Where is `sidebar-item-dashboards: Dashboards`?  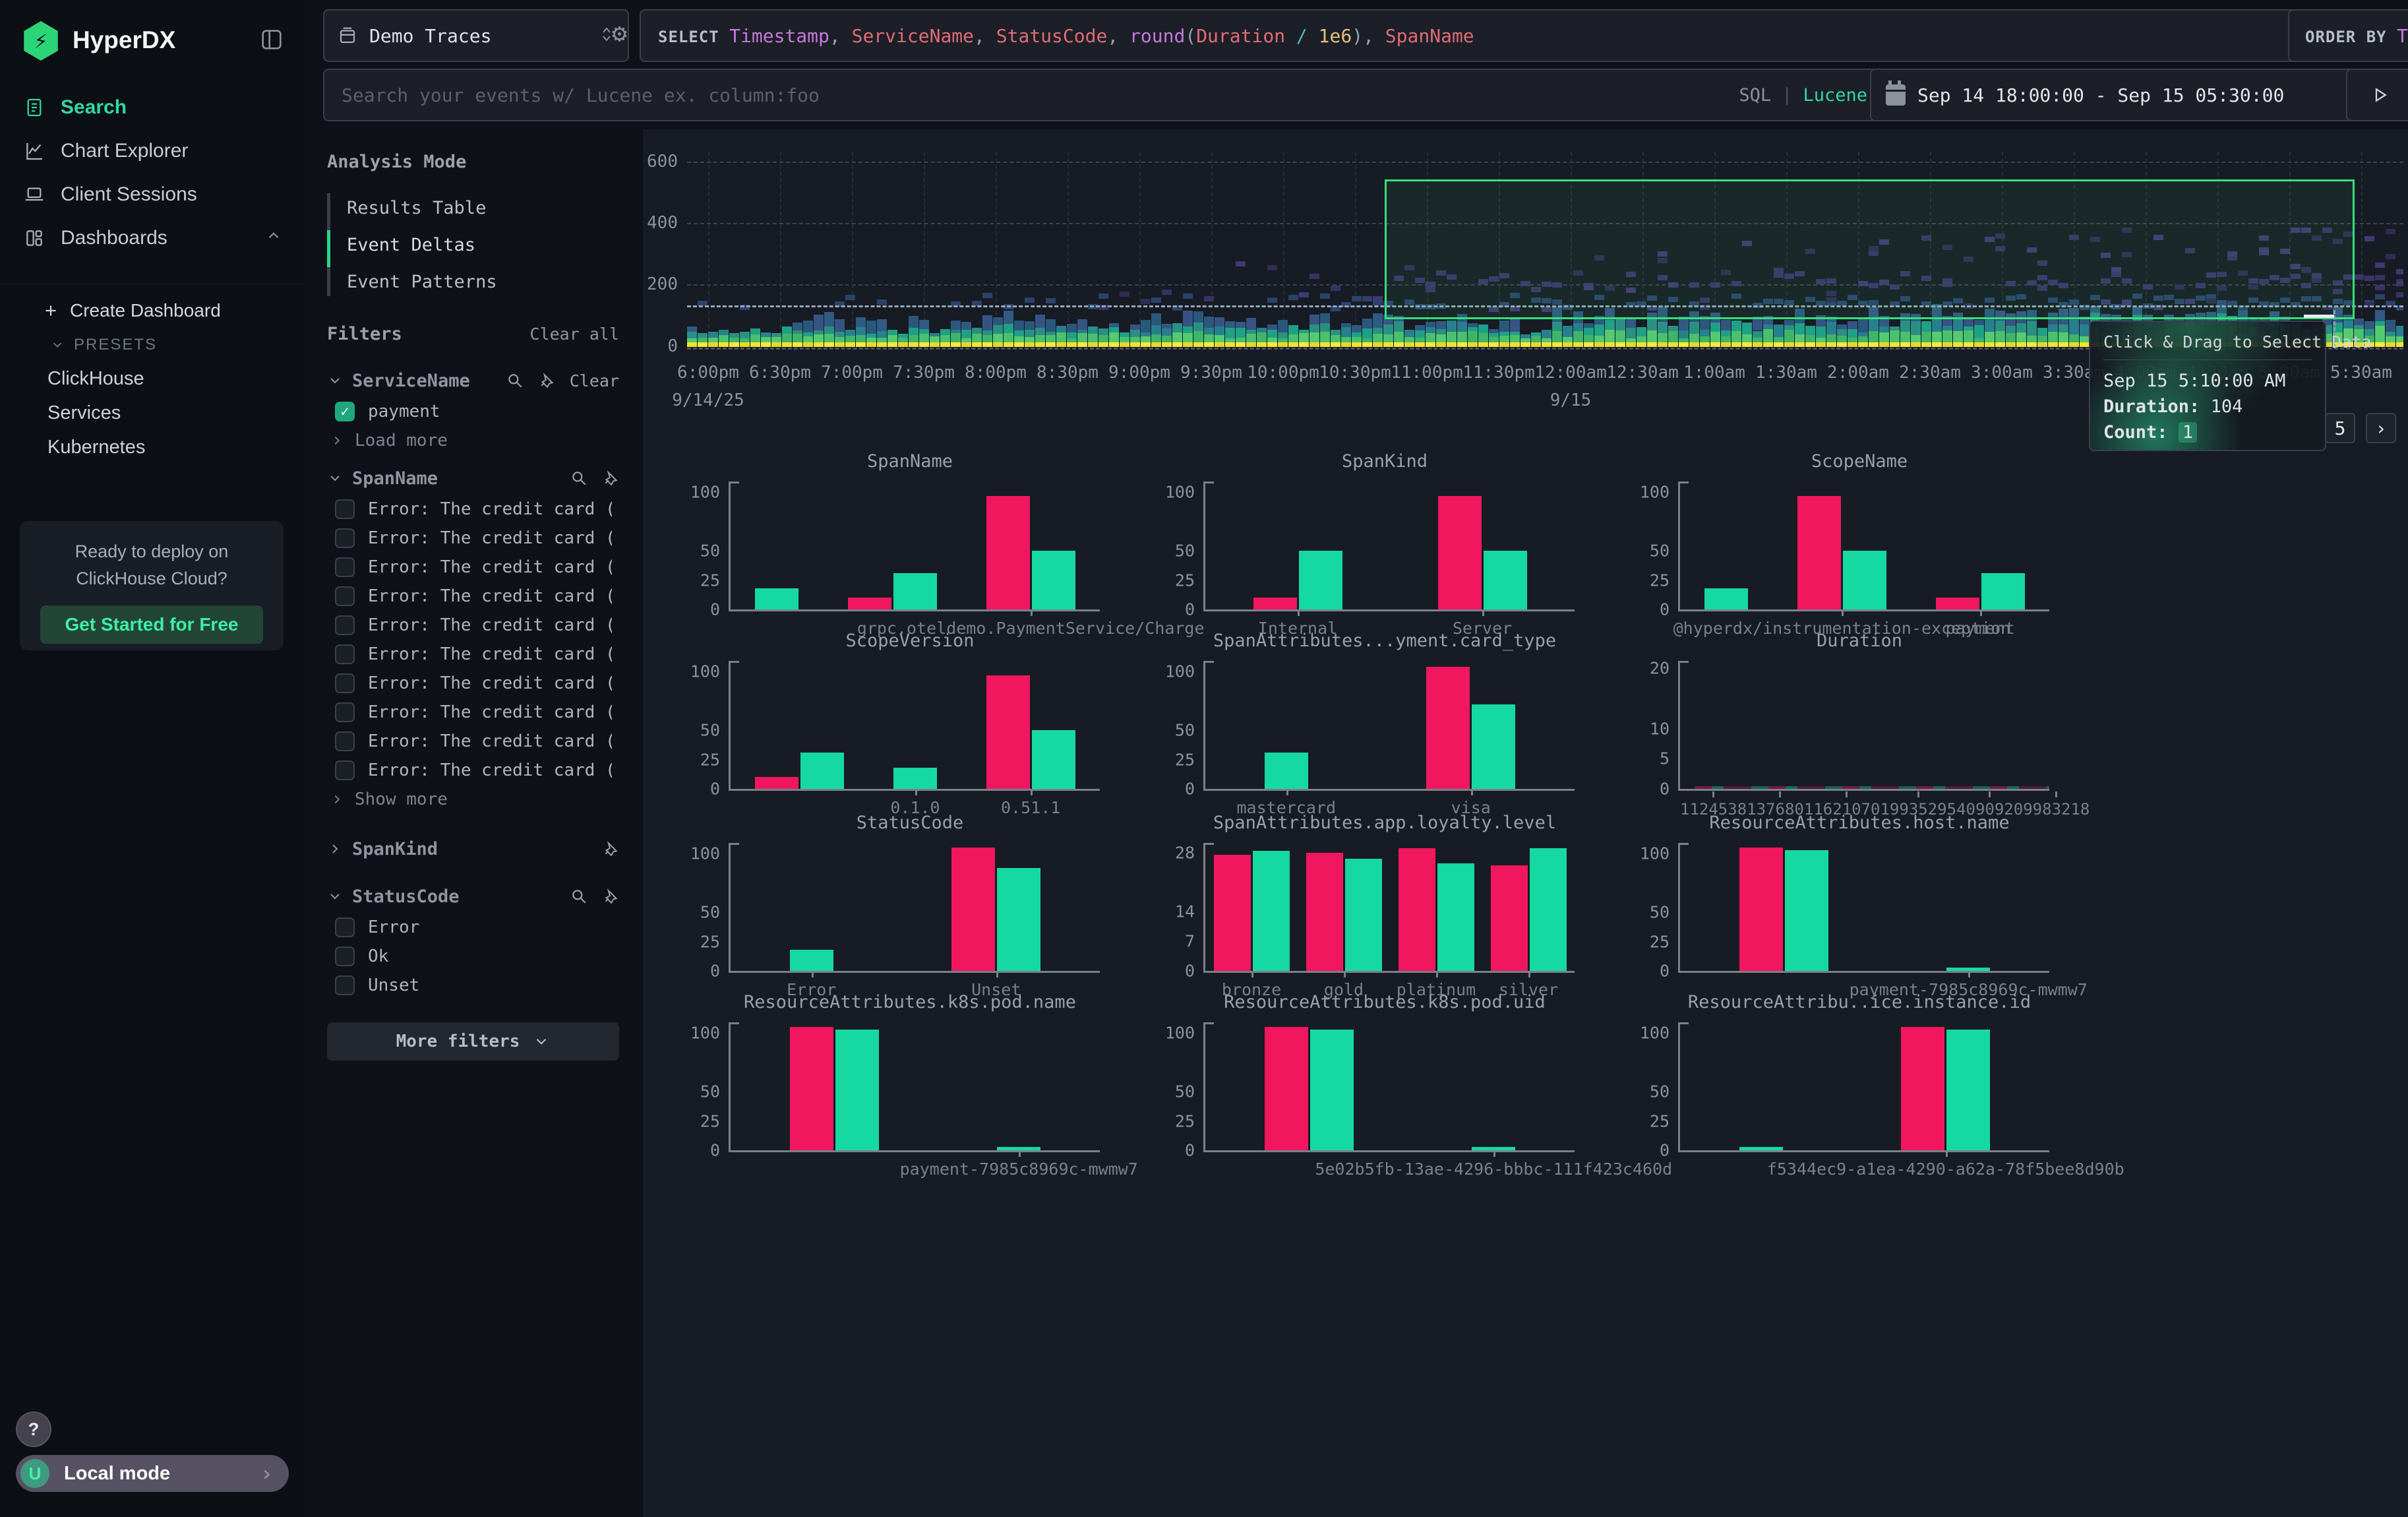 sidebar-item-dashboards: Dashboards is located at coordinates (151, 238).